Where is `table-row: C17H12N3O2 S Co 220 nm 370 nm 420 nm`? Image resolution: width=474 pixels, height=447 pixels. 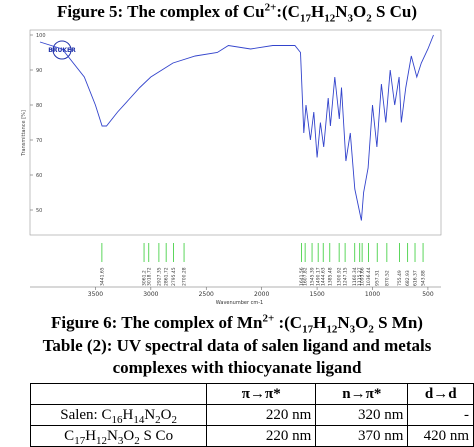 table-row: C17H12N3O2 S Co 220 nm 370 nm 420 nm is located at coordinates (251, 436).